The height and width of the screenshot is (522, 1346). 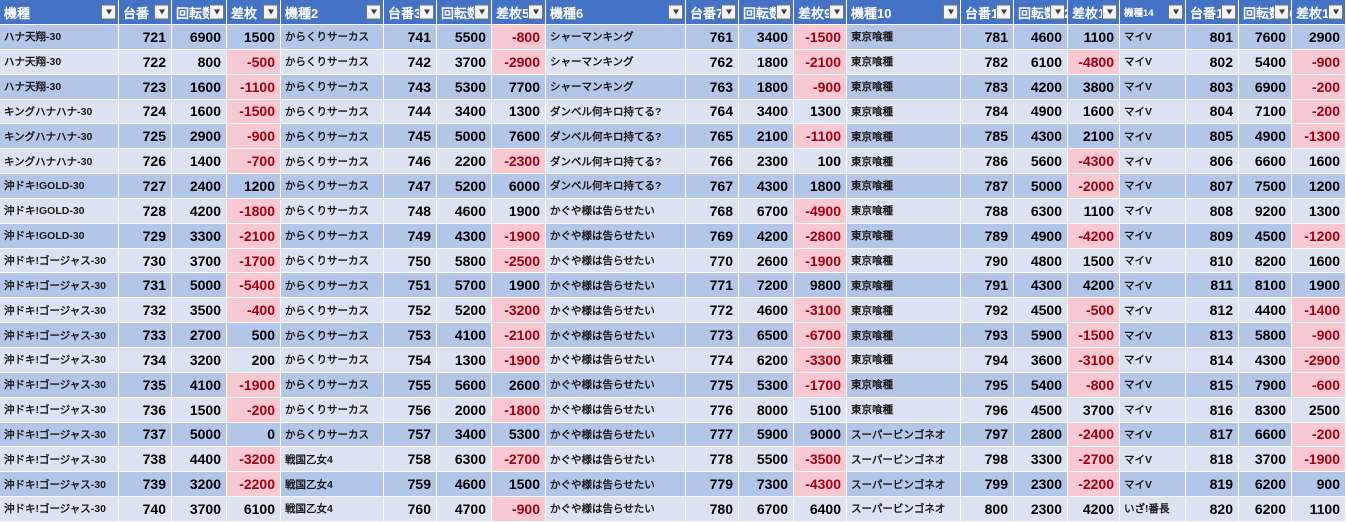 I want to click on unit-number-cell: 739, so click(x=145, y=485).